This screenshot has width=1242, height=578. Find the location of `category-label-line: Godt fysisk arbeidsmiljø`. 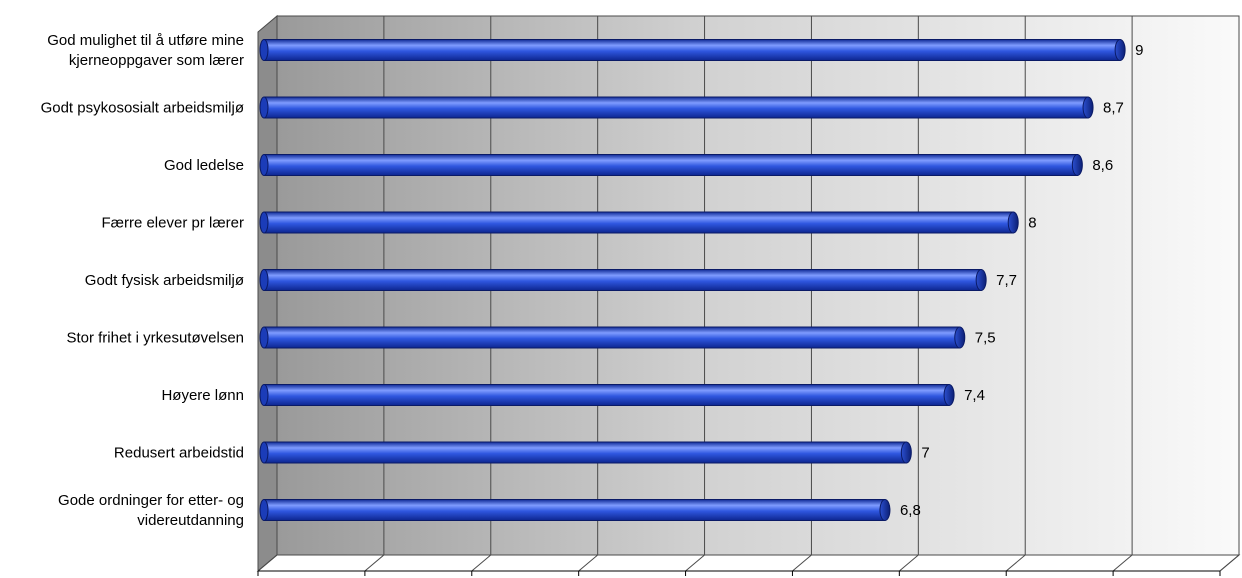

category-label-line: Godt fysisk arbeidsmiljø is located at coordinates (164, 280).